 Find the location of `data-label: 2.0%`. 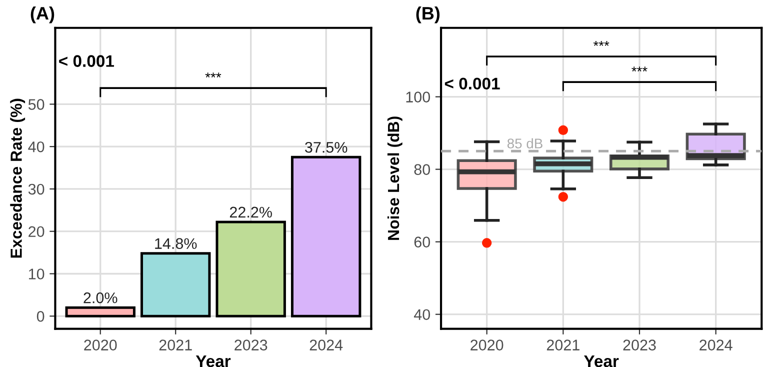

data-label: 2.0% is located at coordinates (101, 298).